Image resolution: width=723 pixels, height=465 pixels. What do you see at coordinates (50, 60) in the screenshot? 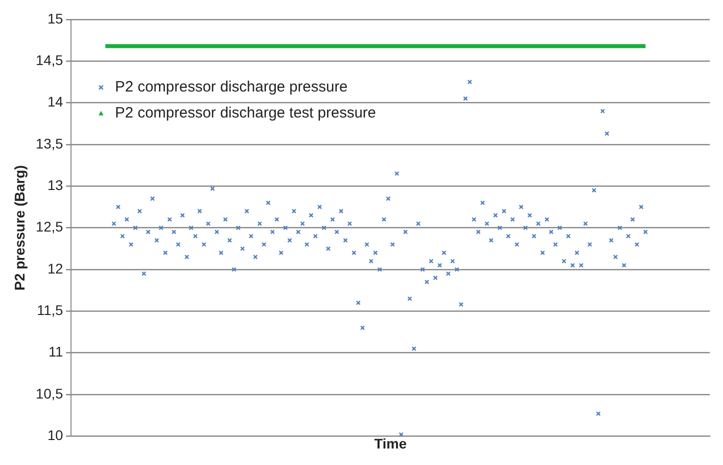
I see `y-tick-label: 14,5` at bounding box center [50, 60].